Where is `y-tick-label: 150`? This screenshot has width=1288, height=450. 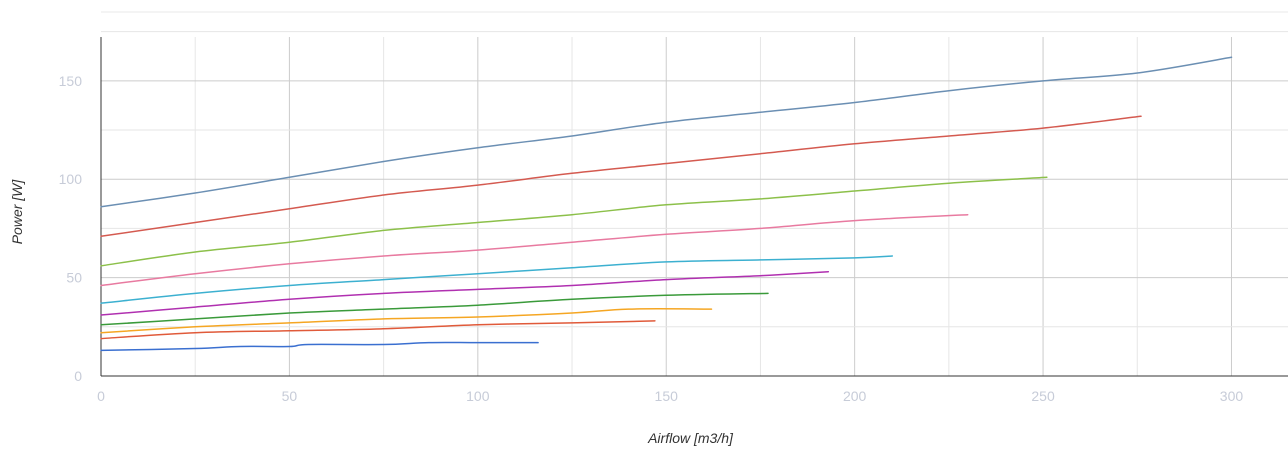
y-tick-label: 150 is located at coordinates (71, 81).